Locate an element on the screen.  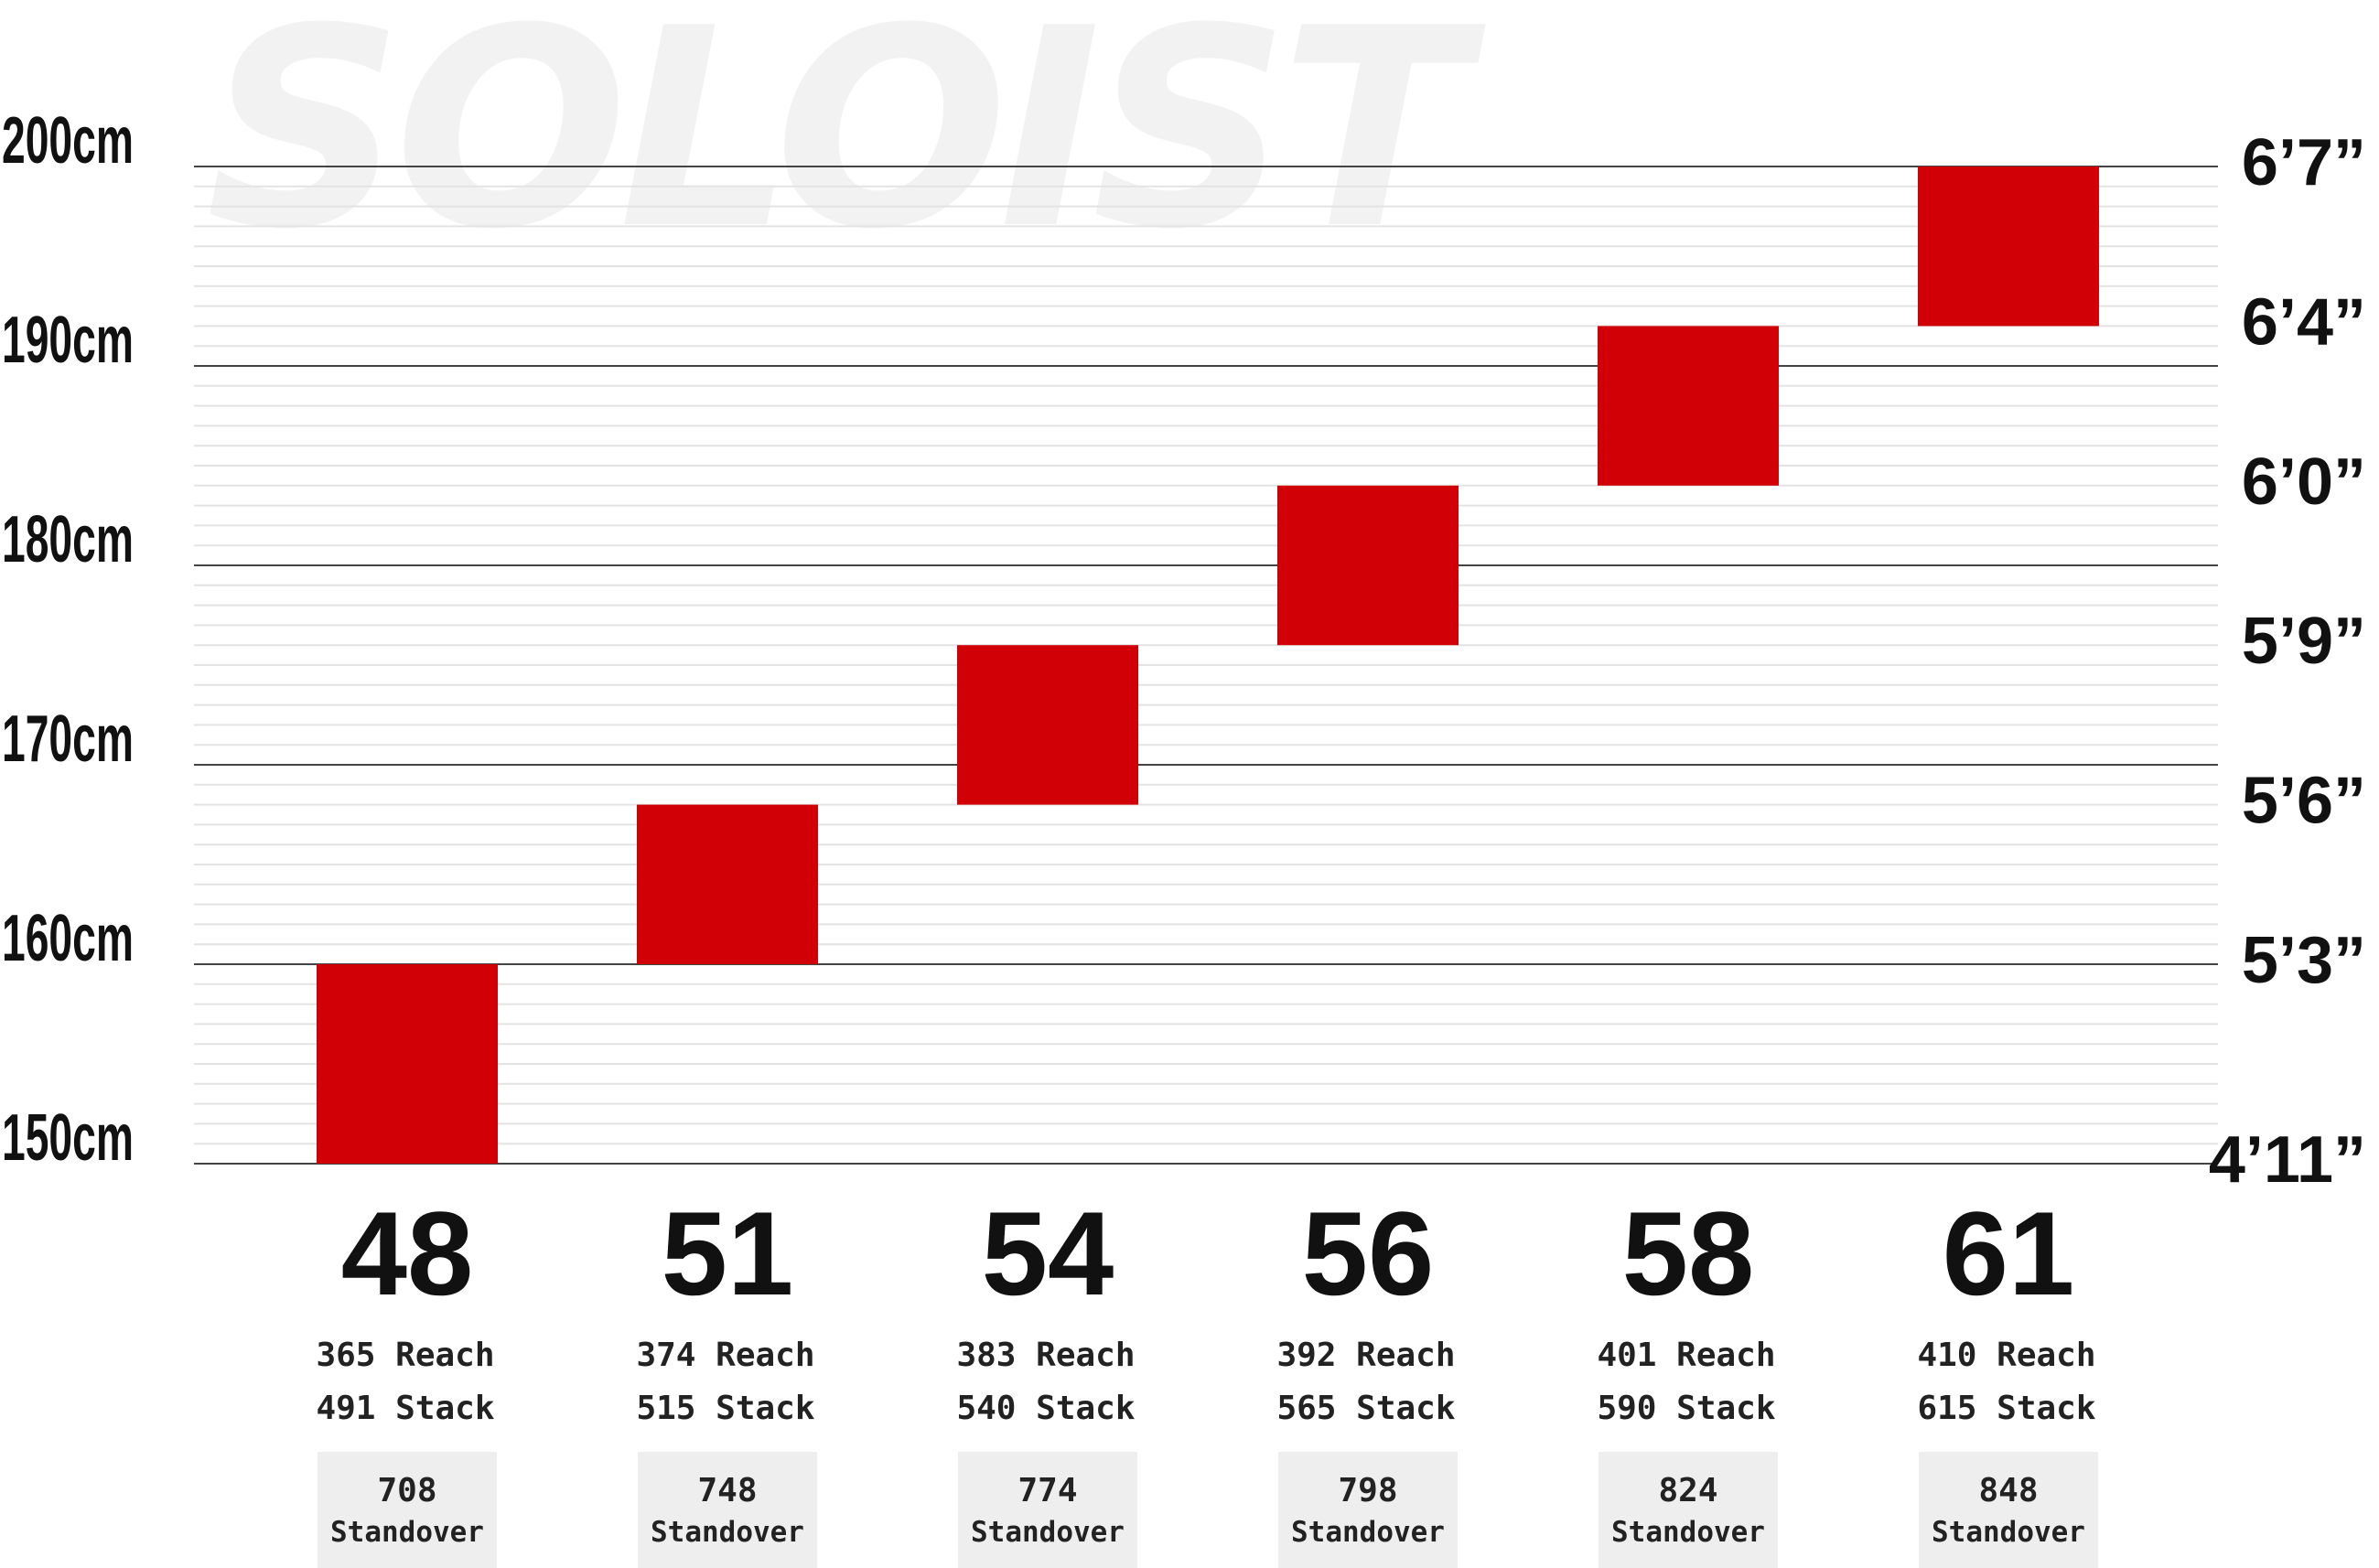
left-tick-label: 160cm is located at coordinates (68, 938).